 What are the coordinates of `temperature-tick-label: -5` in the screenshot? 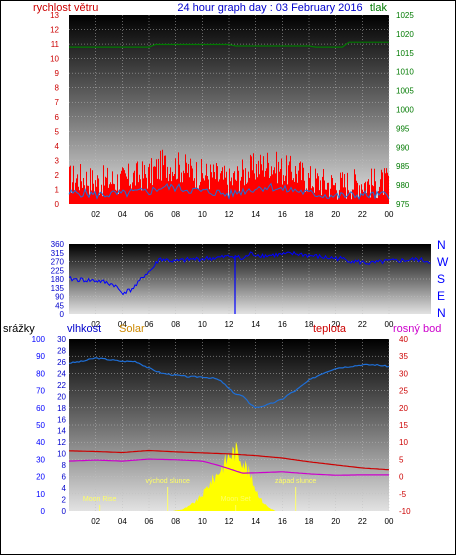 It's located at (403, 494).